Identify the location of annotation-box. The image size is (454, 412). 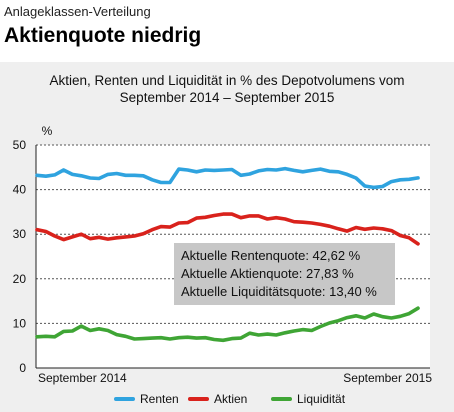
(284, 274).